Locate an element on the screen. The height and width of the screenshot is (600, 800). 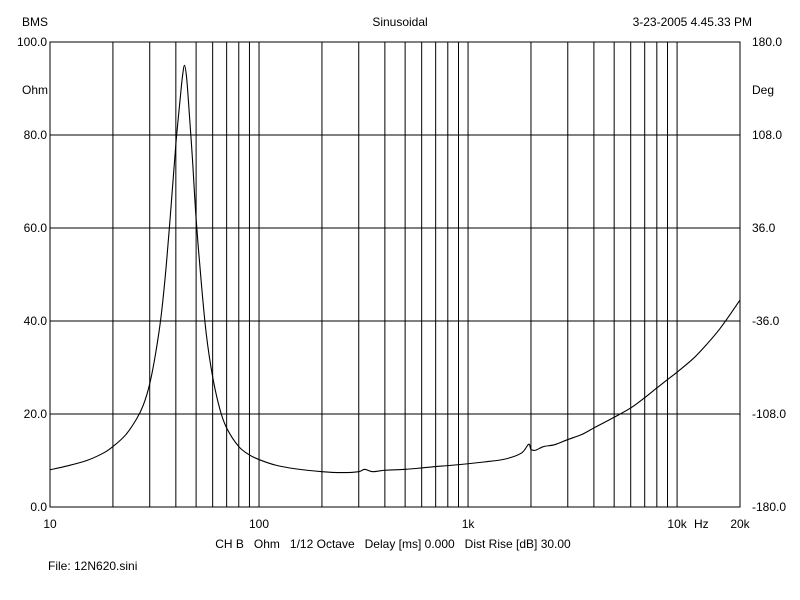
x-tick-label: 10 is located at coordinates (50, 524).